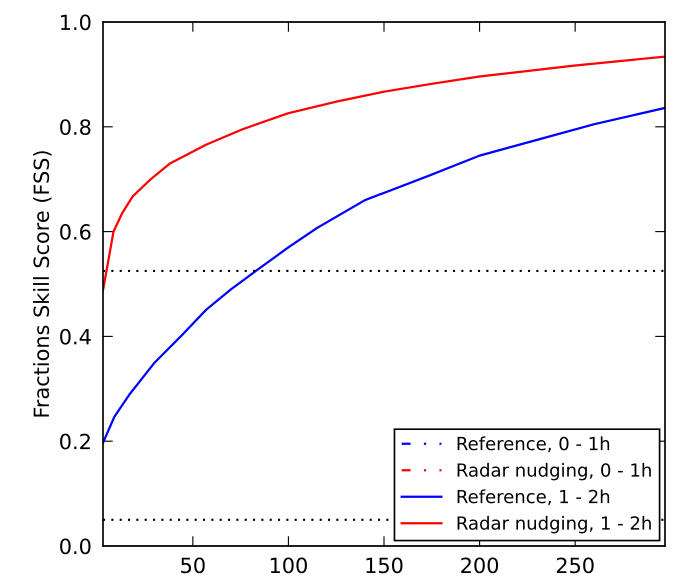  I want to click on x-tick-label: 250, so click(575, 565).